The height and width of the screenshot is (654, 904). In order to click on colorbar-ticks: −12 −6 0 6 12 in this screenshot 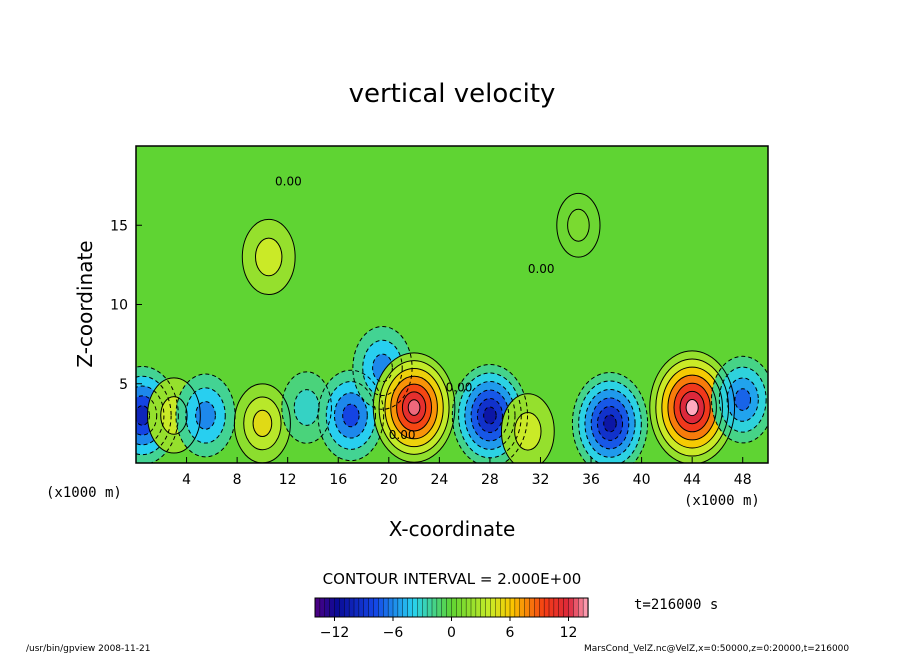, I will do `click(448, 629)`.